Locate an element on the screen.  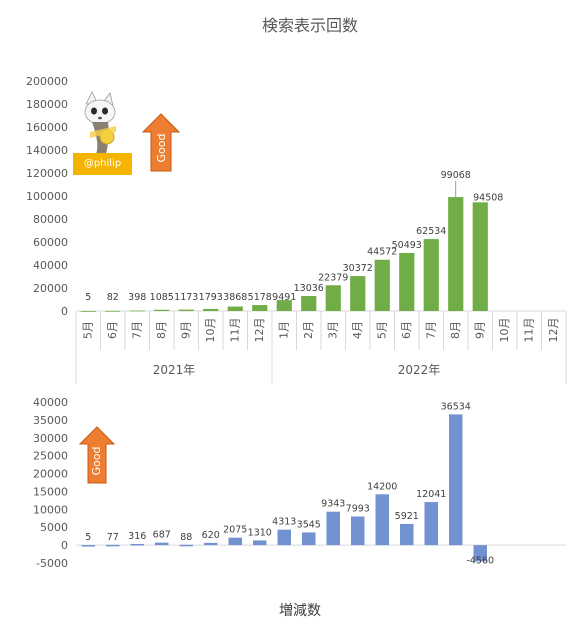
chart1-data-label: 82 is located at coordinates (113, 297).